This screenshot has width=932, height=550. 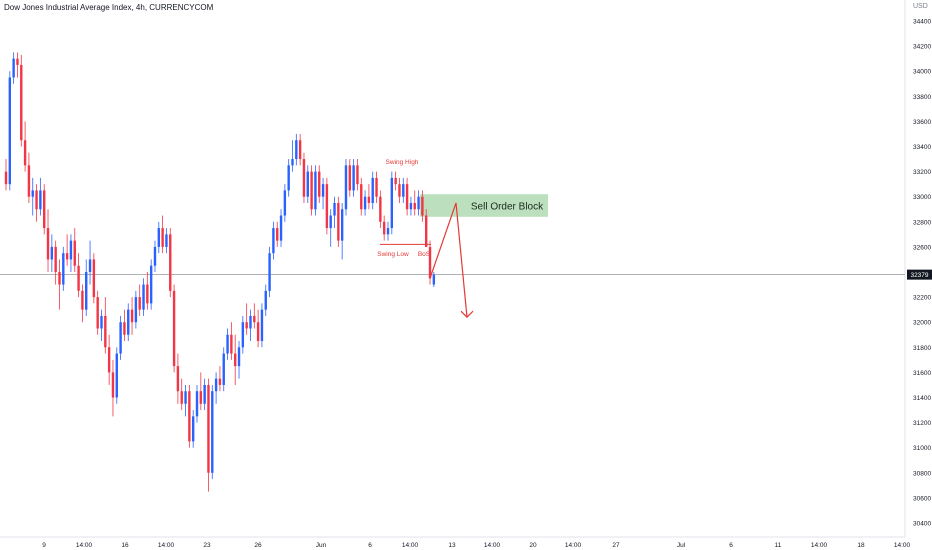 What do you see at coordinates (424, 254) in the screenshot?
I see `bos-label: BoS` at bounding box center [424, 254].